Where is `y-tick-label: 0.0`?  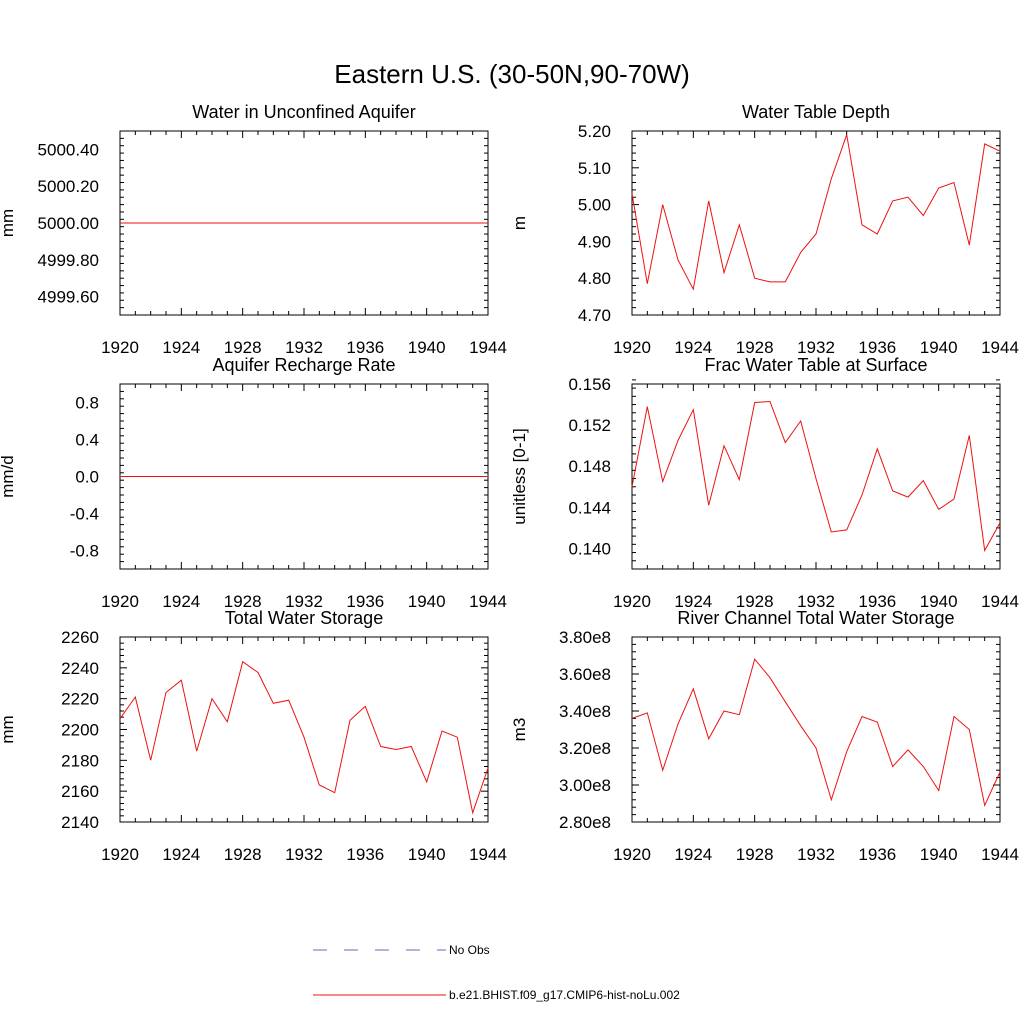 y-tick-label: 0.0 is located at coordinates (87, 477).